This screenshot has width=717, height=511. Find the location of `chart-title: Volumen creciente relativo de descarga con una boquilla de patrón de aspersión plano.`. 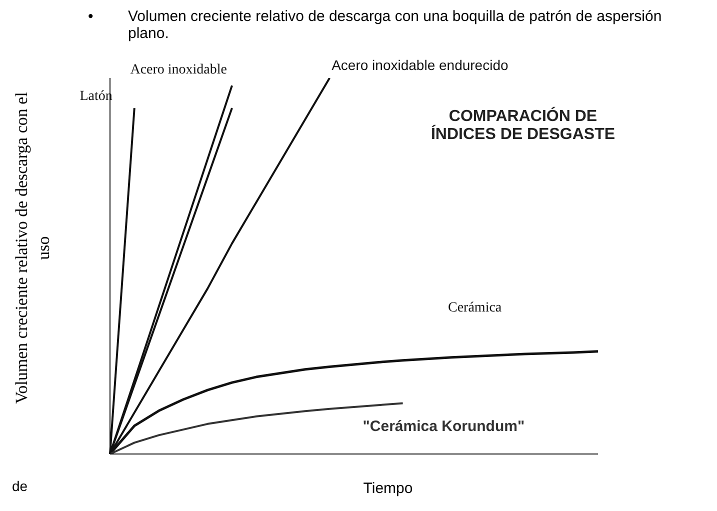

chart-title: Volumen creciente relativo de descarga con una boquilla de patrón de aspersión plano. is located at coordinates (395, 25).